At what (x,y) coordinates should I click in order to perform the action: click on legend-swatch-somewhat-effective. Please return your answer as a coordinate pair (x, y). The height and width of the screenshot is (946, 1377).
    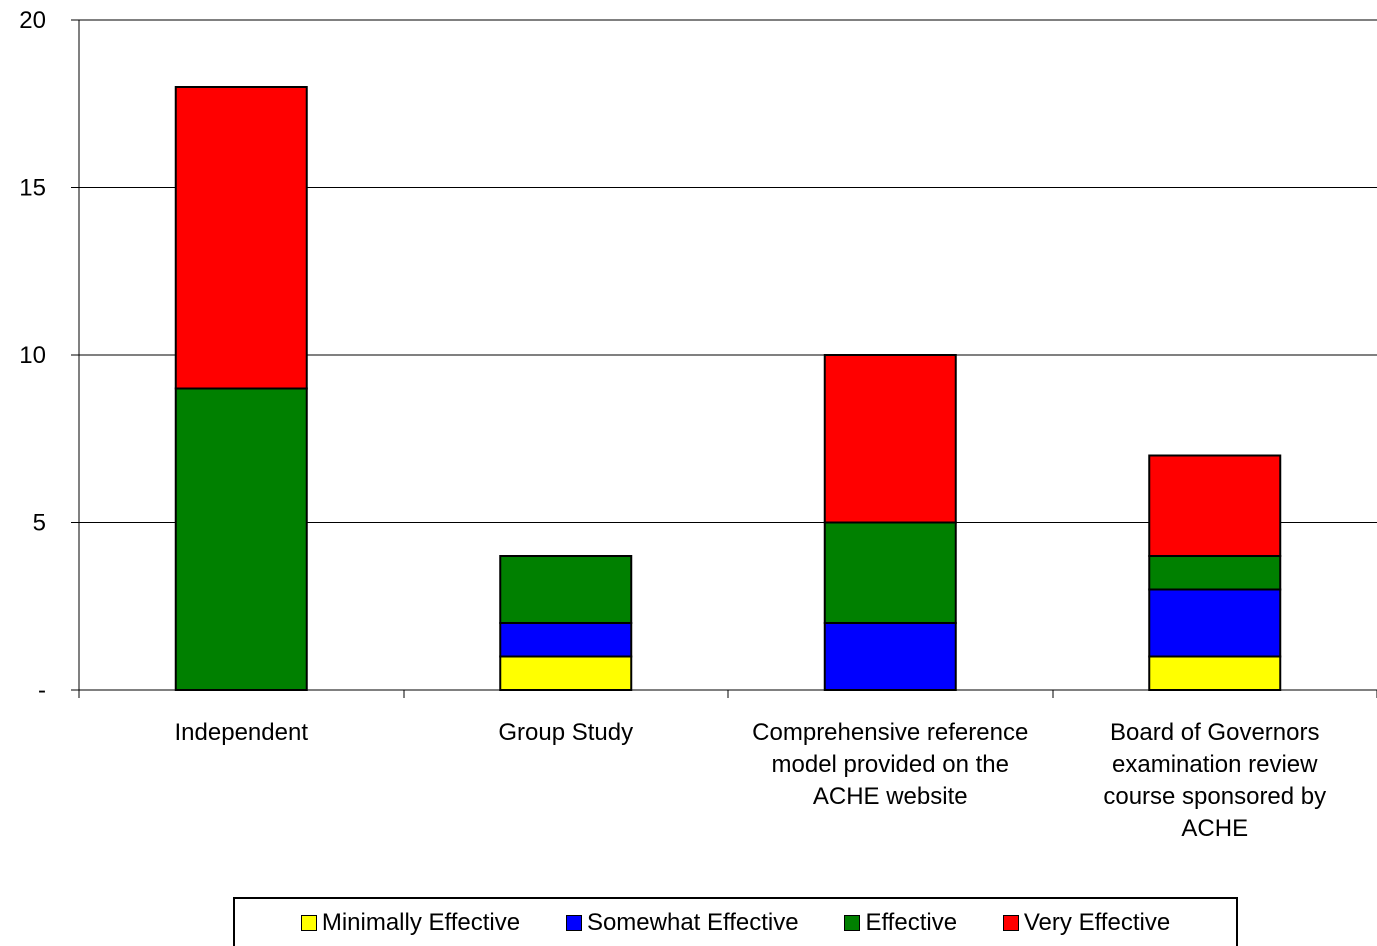
    Looking at the image, I should click on (573, 922).